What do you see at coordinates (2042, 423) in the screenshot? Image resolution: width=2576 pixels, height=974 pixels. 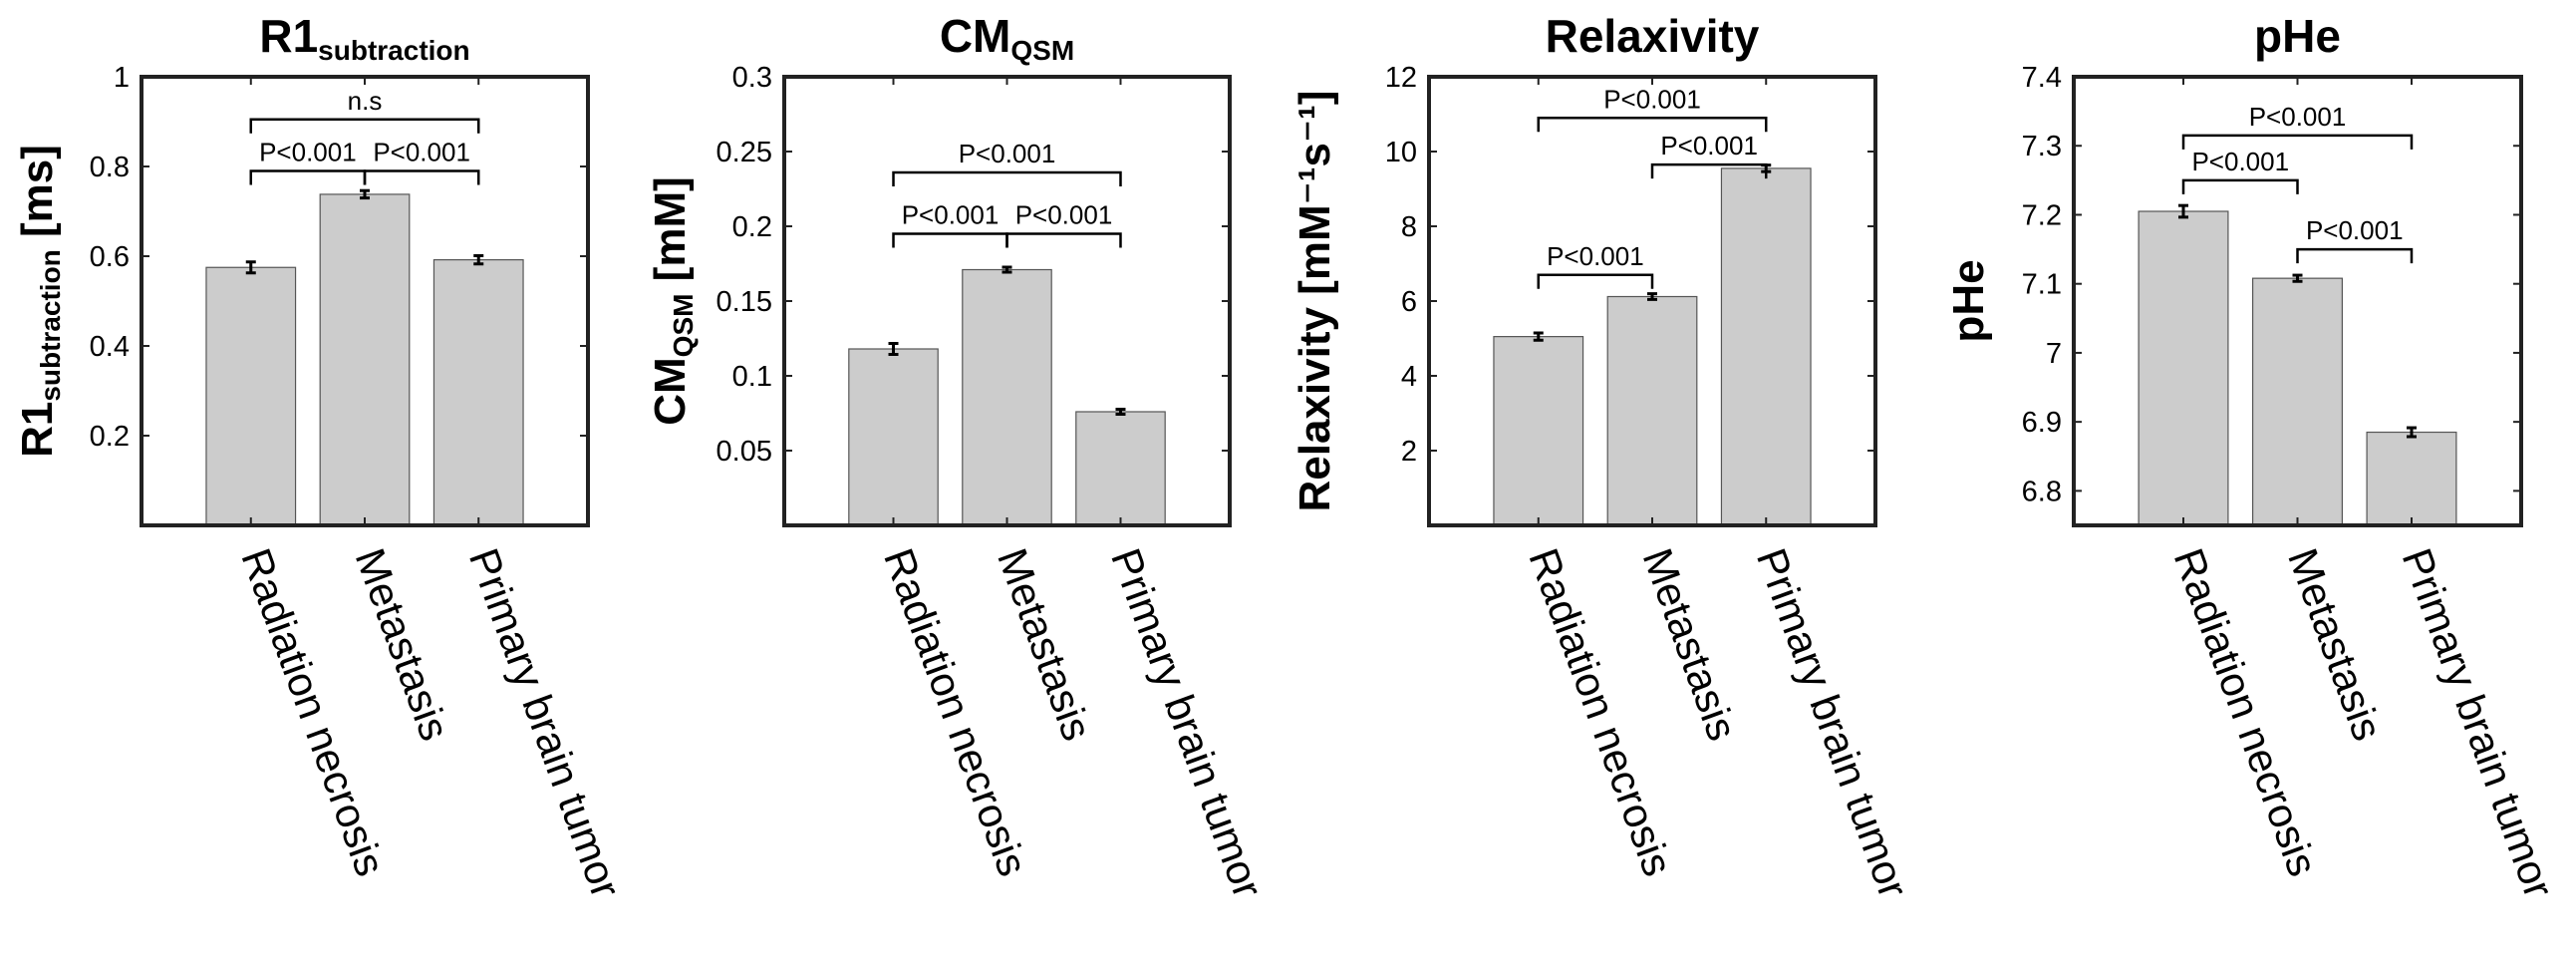 I see `ytick-label-phe-1: 6.9` at bounding box center [2042, 423].